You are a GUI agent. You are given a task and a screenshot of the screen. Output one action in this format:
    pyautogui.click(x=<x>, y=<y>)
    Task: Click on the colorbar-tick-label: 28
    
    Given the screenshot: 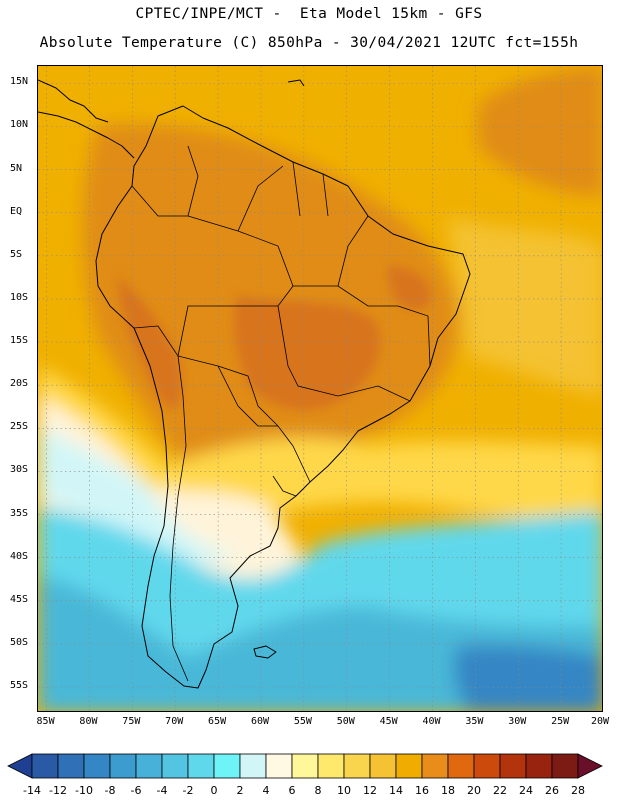 What is the action you would take?
    pyautogui.click(x=578, y=790)
    